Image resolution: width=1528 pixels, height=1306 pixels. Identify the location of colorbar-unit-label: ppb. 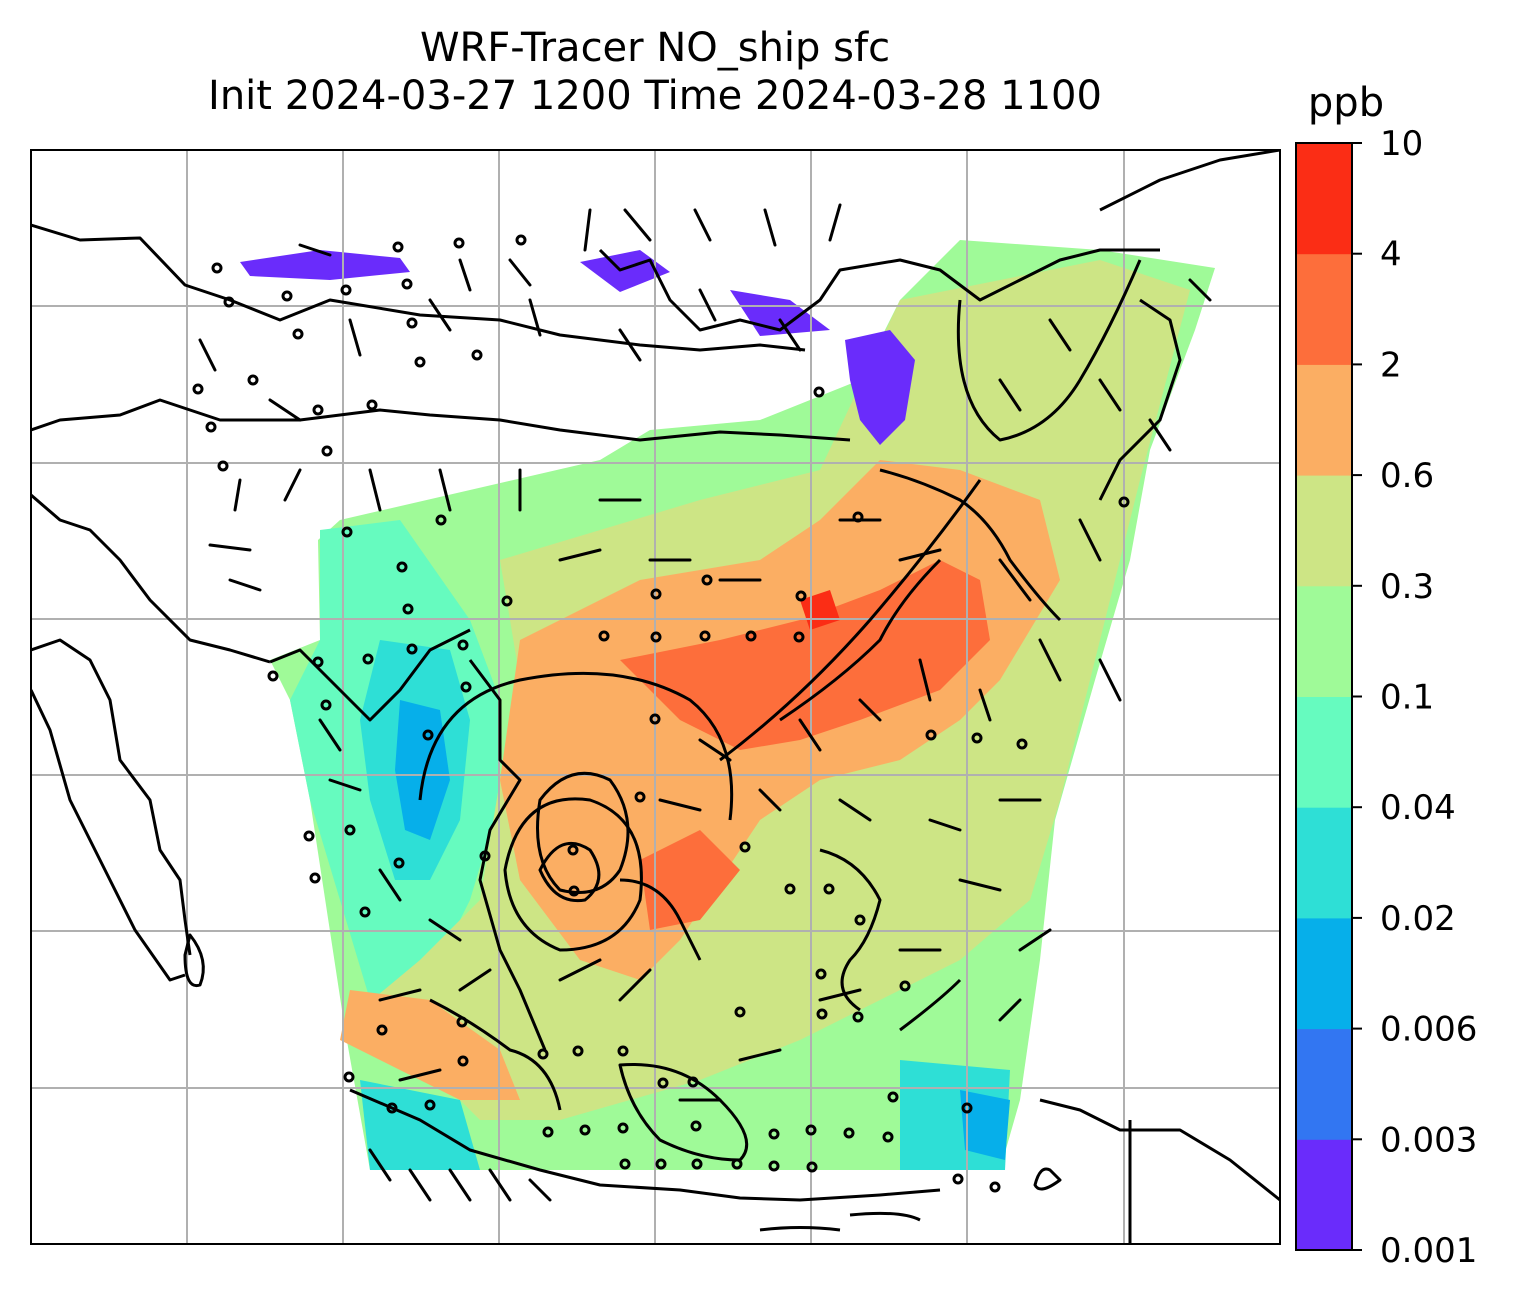
(1346, 103).